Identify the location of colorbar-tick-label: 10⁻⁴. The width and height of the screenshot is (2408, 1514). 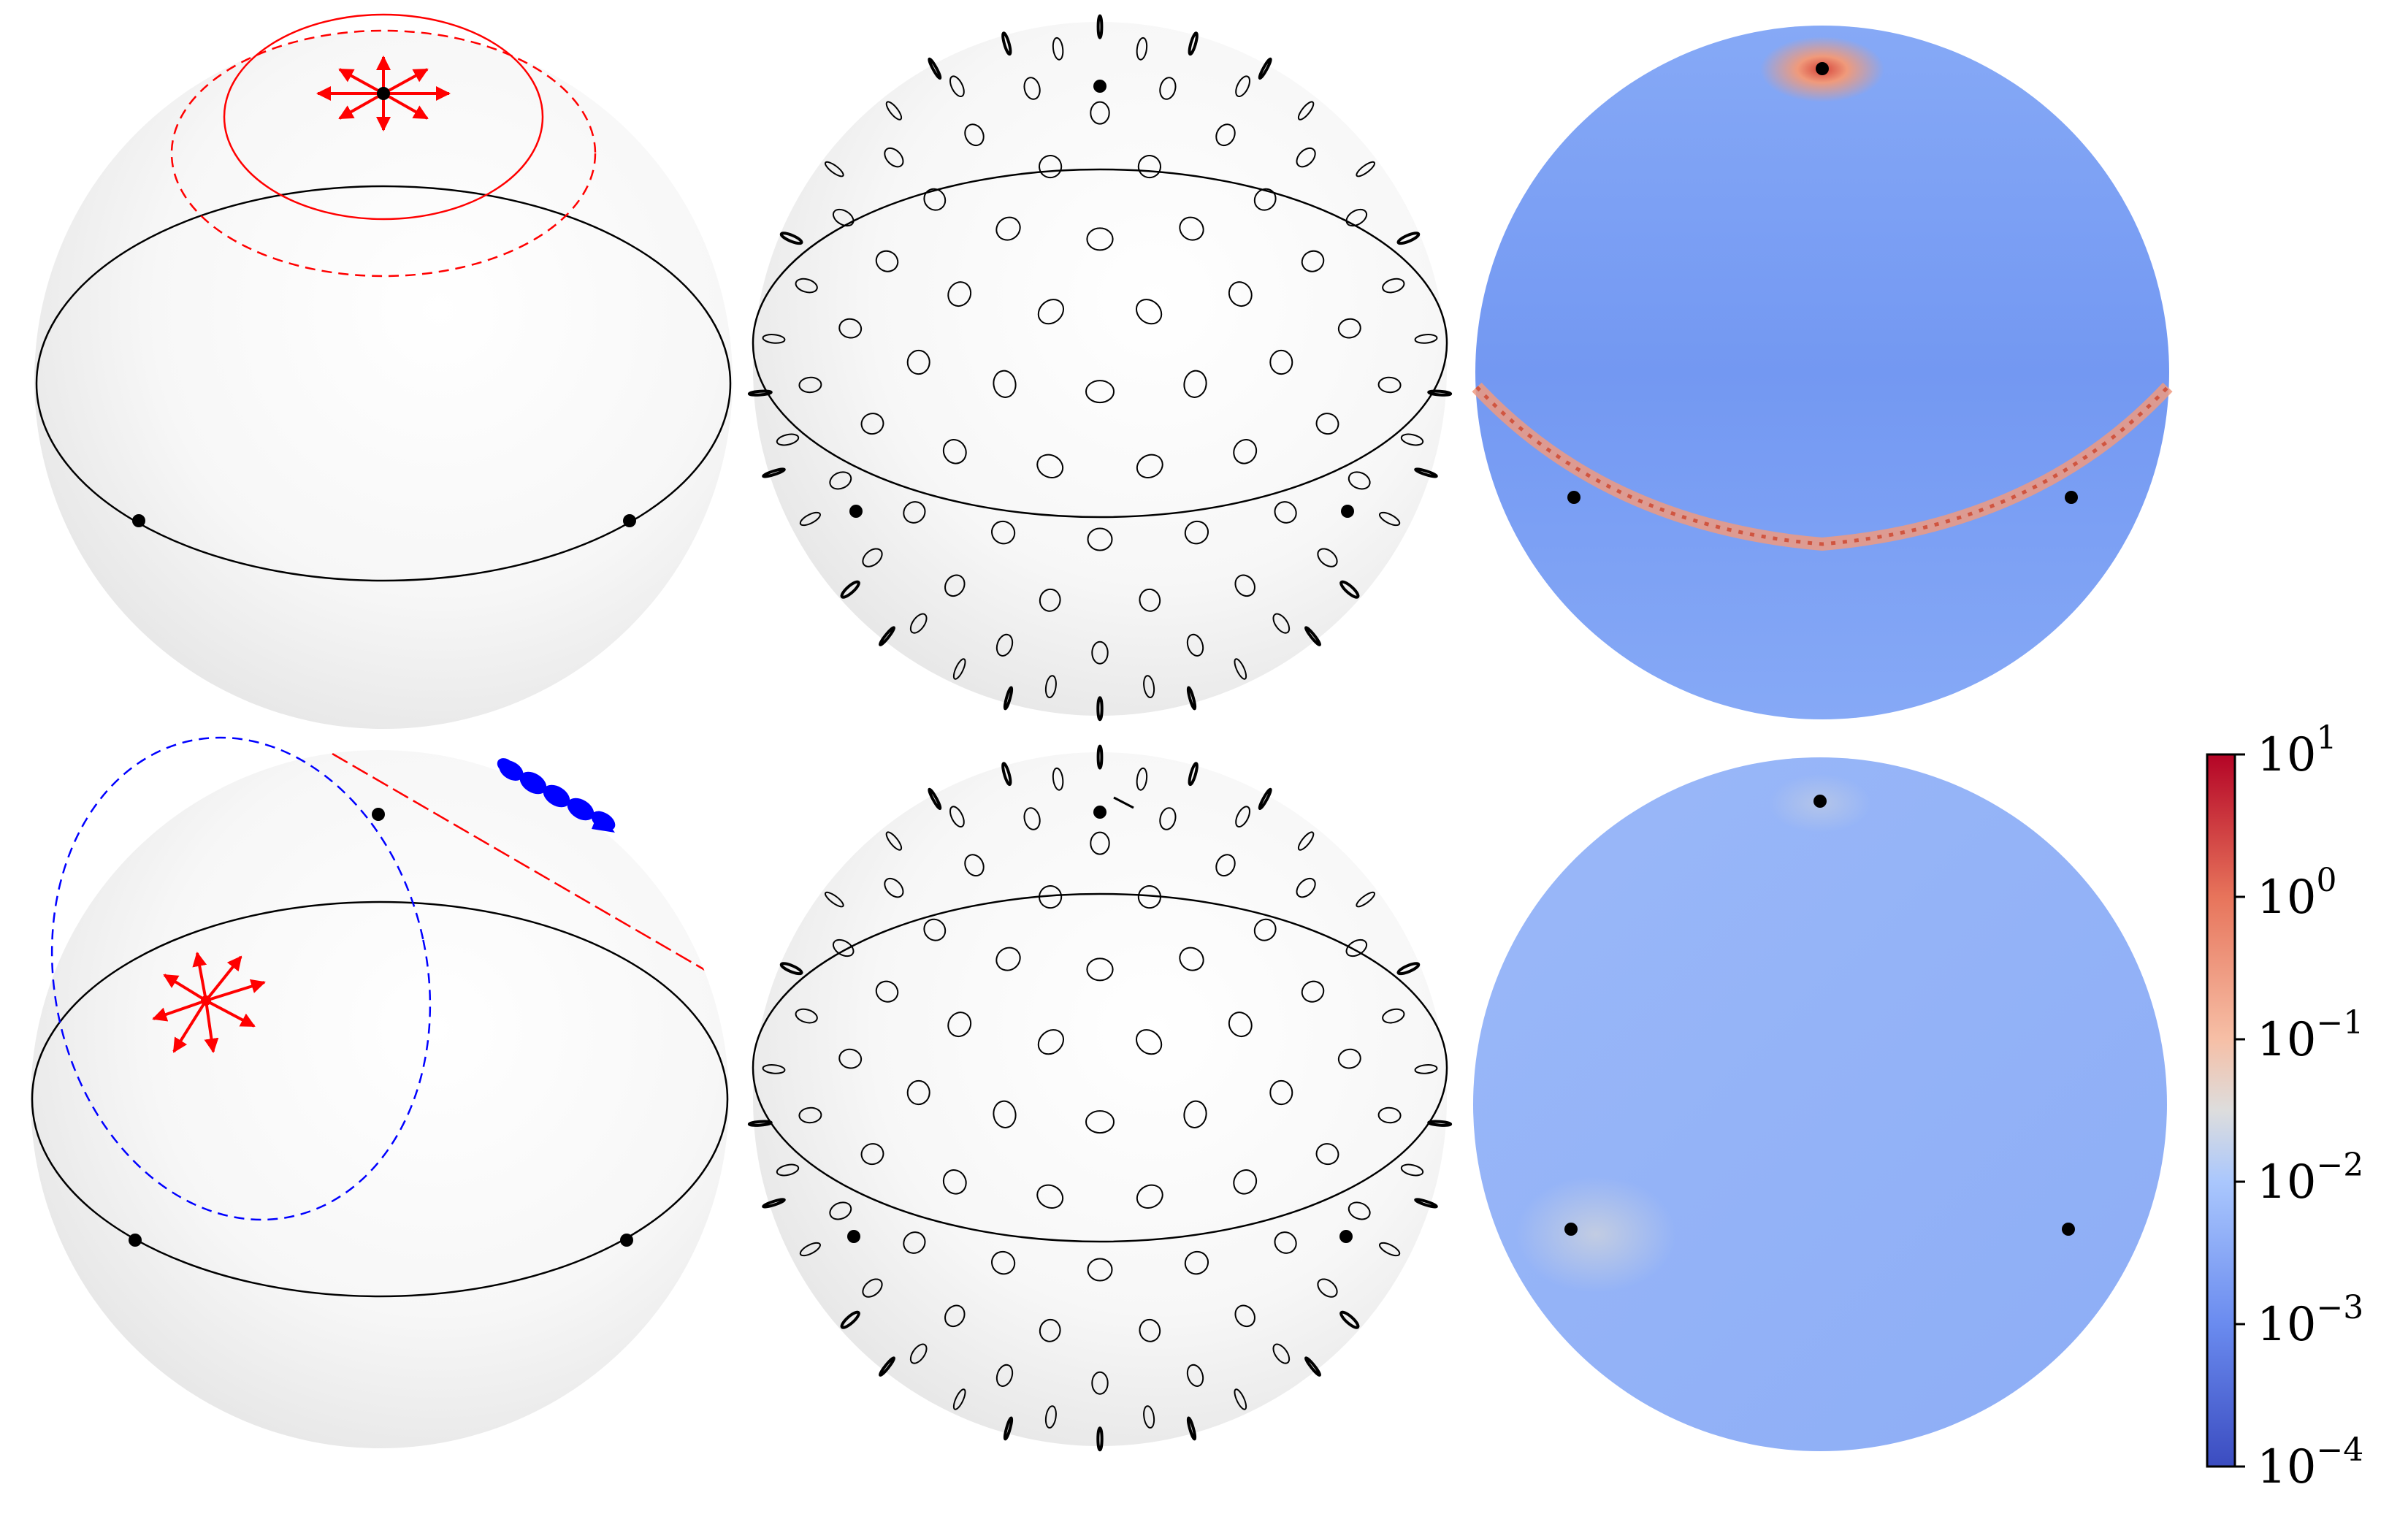
(2310, 1462).